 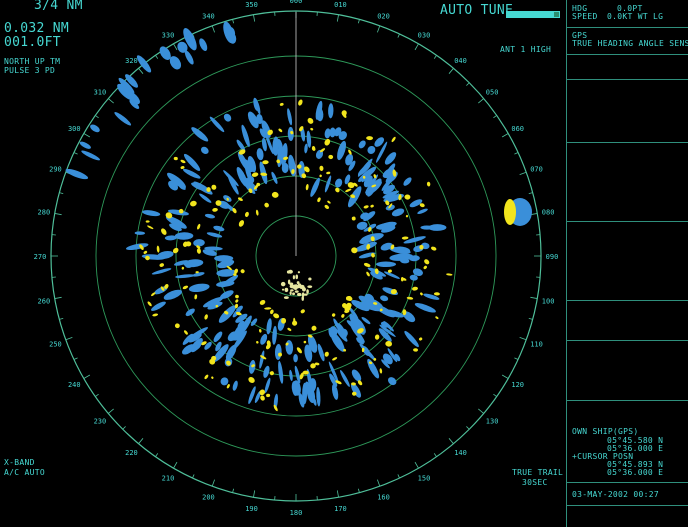 I want to click on range-scale-top: 3/4 NM, so click(x=58, y=6).